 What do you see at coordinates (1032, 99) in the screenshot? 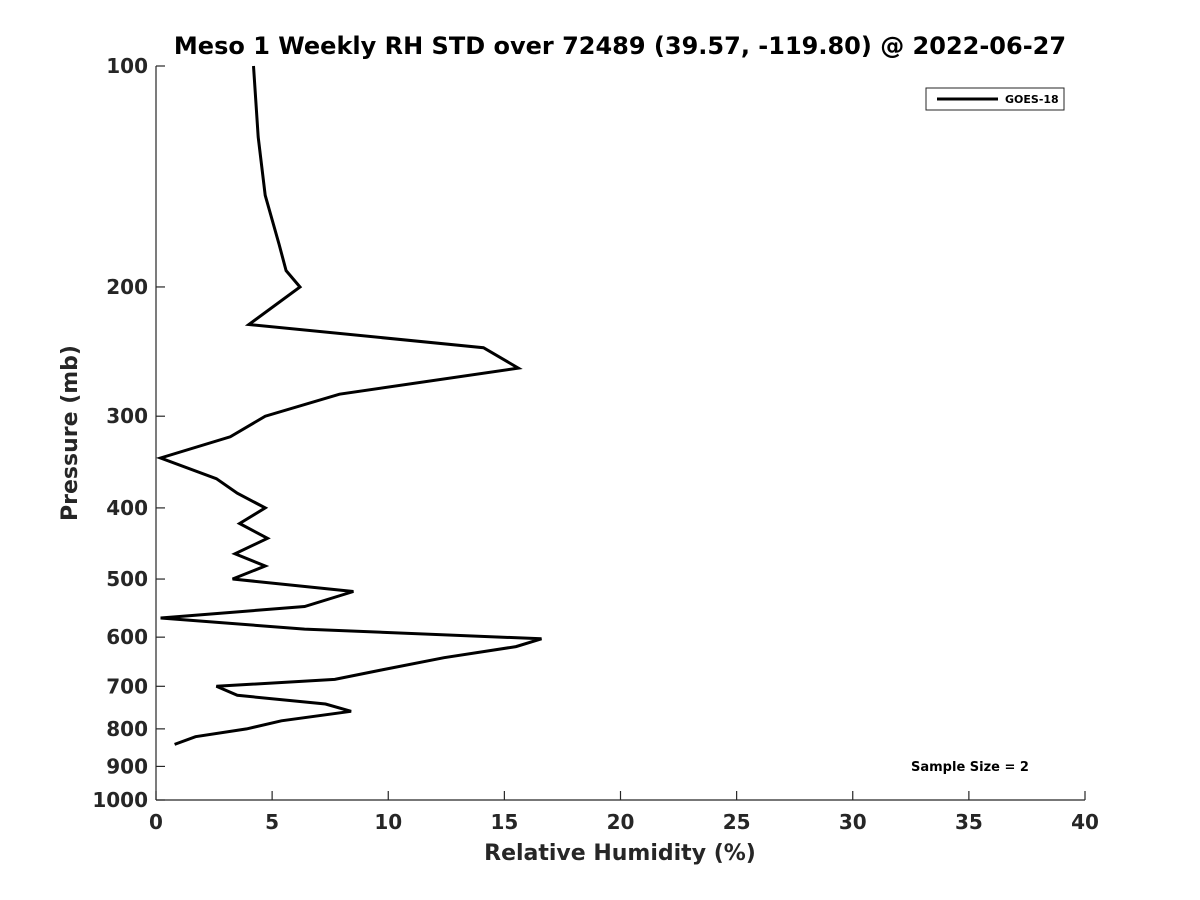
I see `legend-label-goes-18: GOES-18` at bounding box center [1032, 99].